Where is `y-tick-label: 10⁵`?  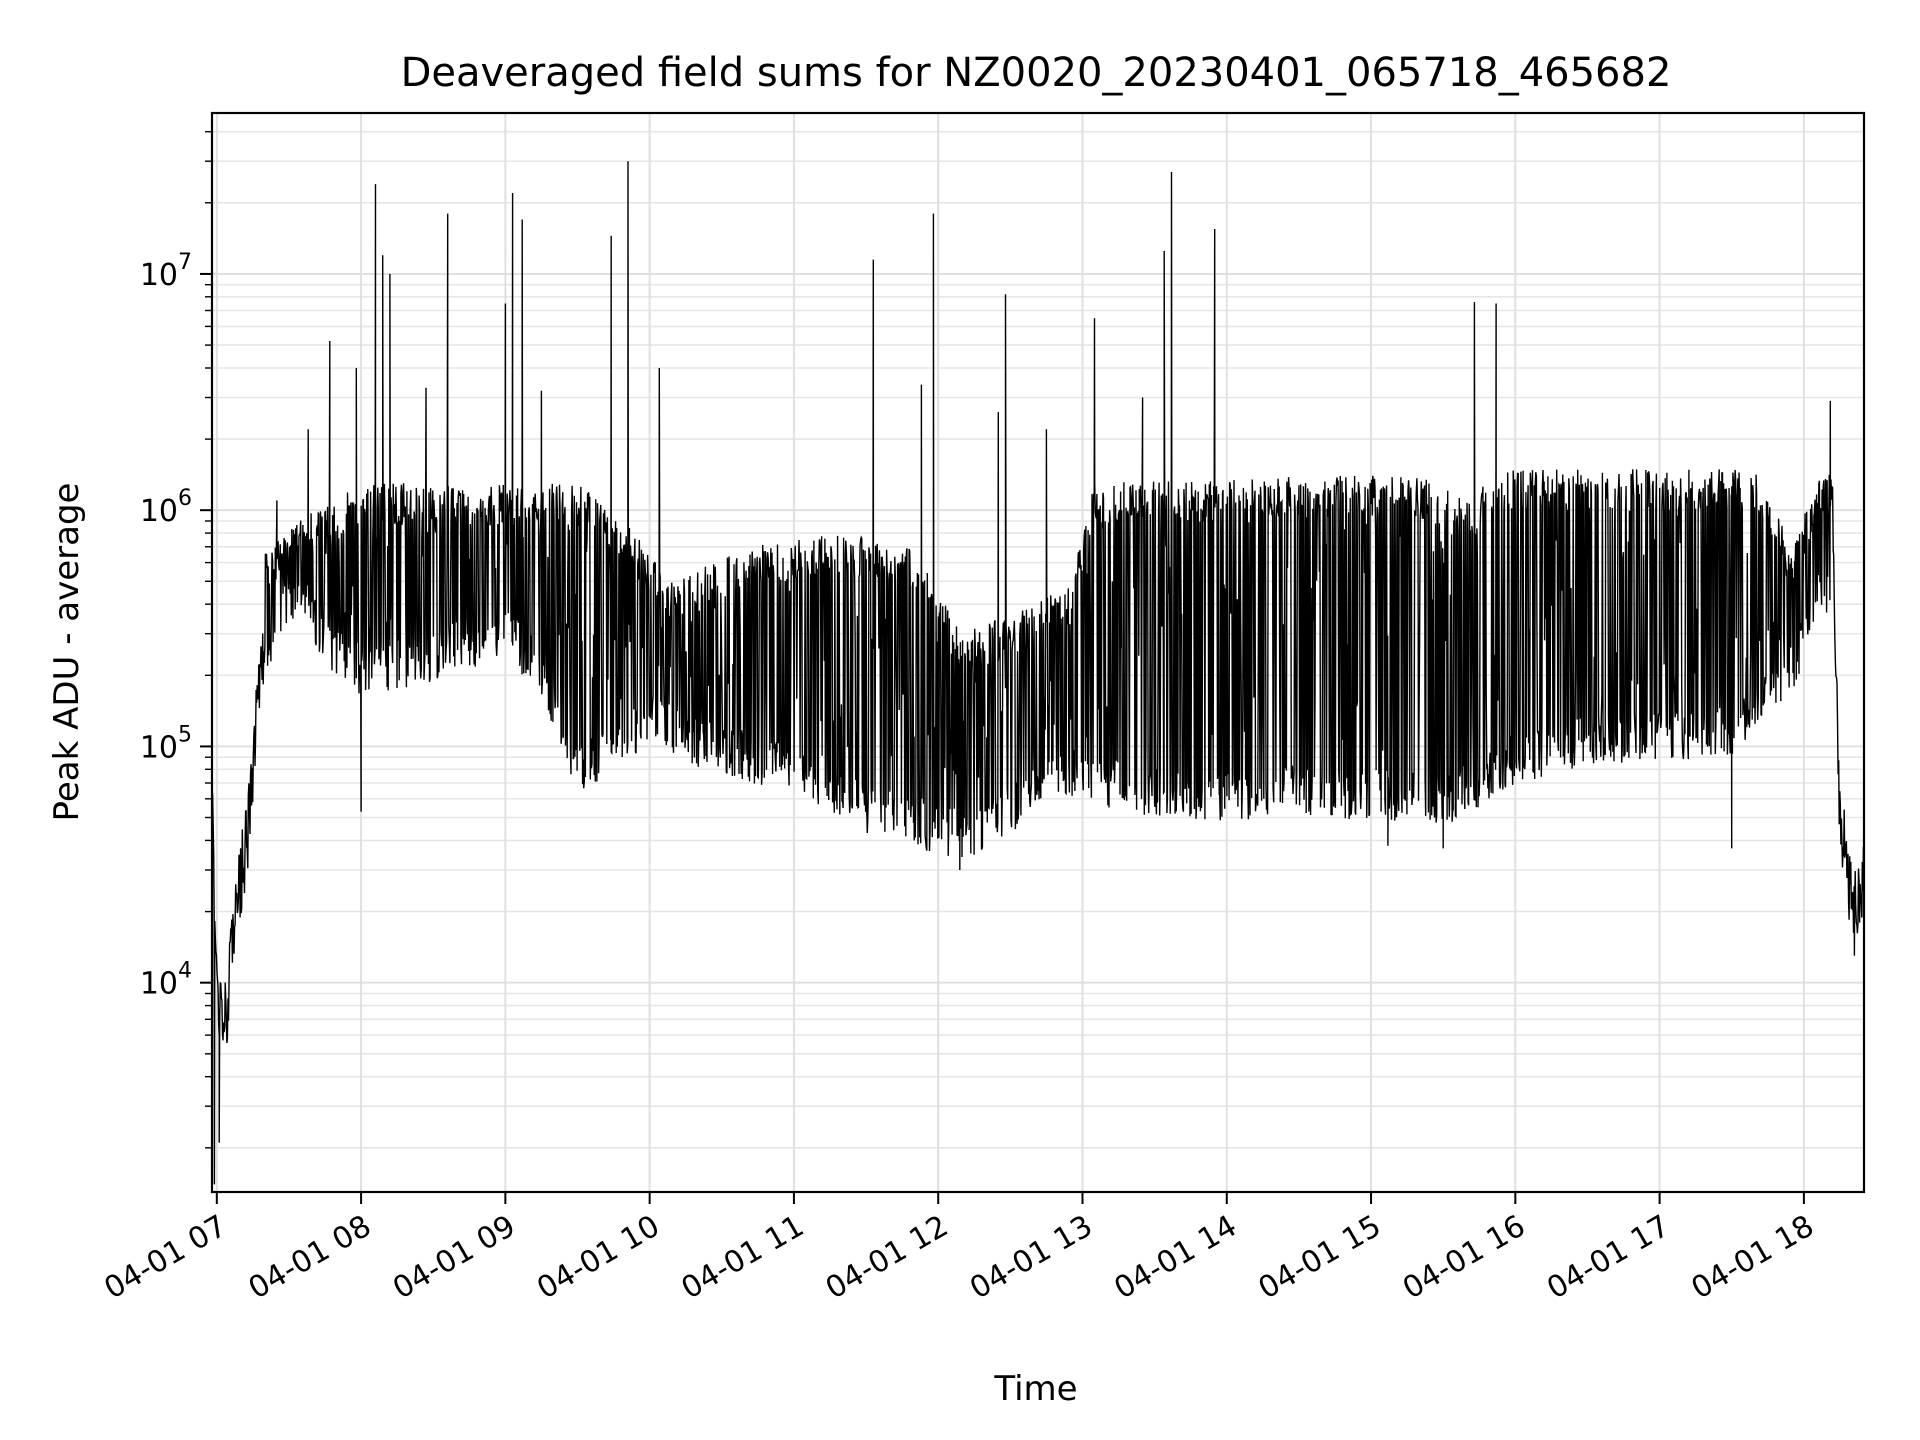
y-tick-label: 10⁵ is located at coordinates (166, 743).